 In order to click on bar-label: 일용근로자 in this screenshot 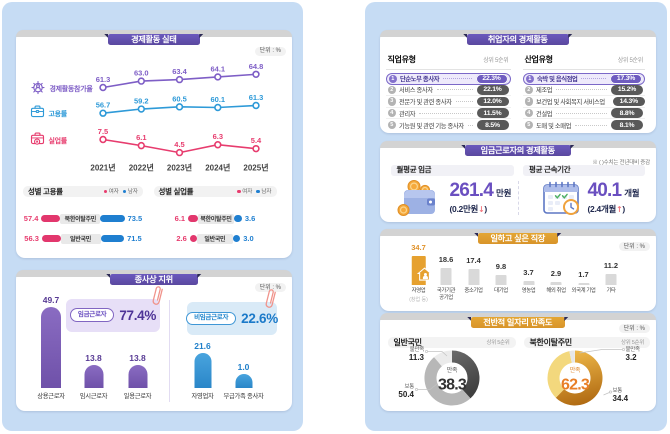, I will do `click(137, 396)`.